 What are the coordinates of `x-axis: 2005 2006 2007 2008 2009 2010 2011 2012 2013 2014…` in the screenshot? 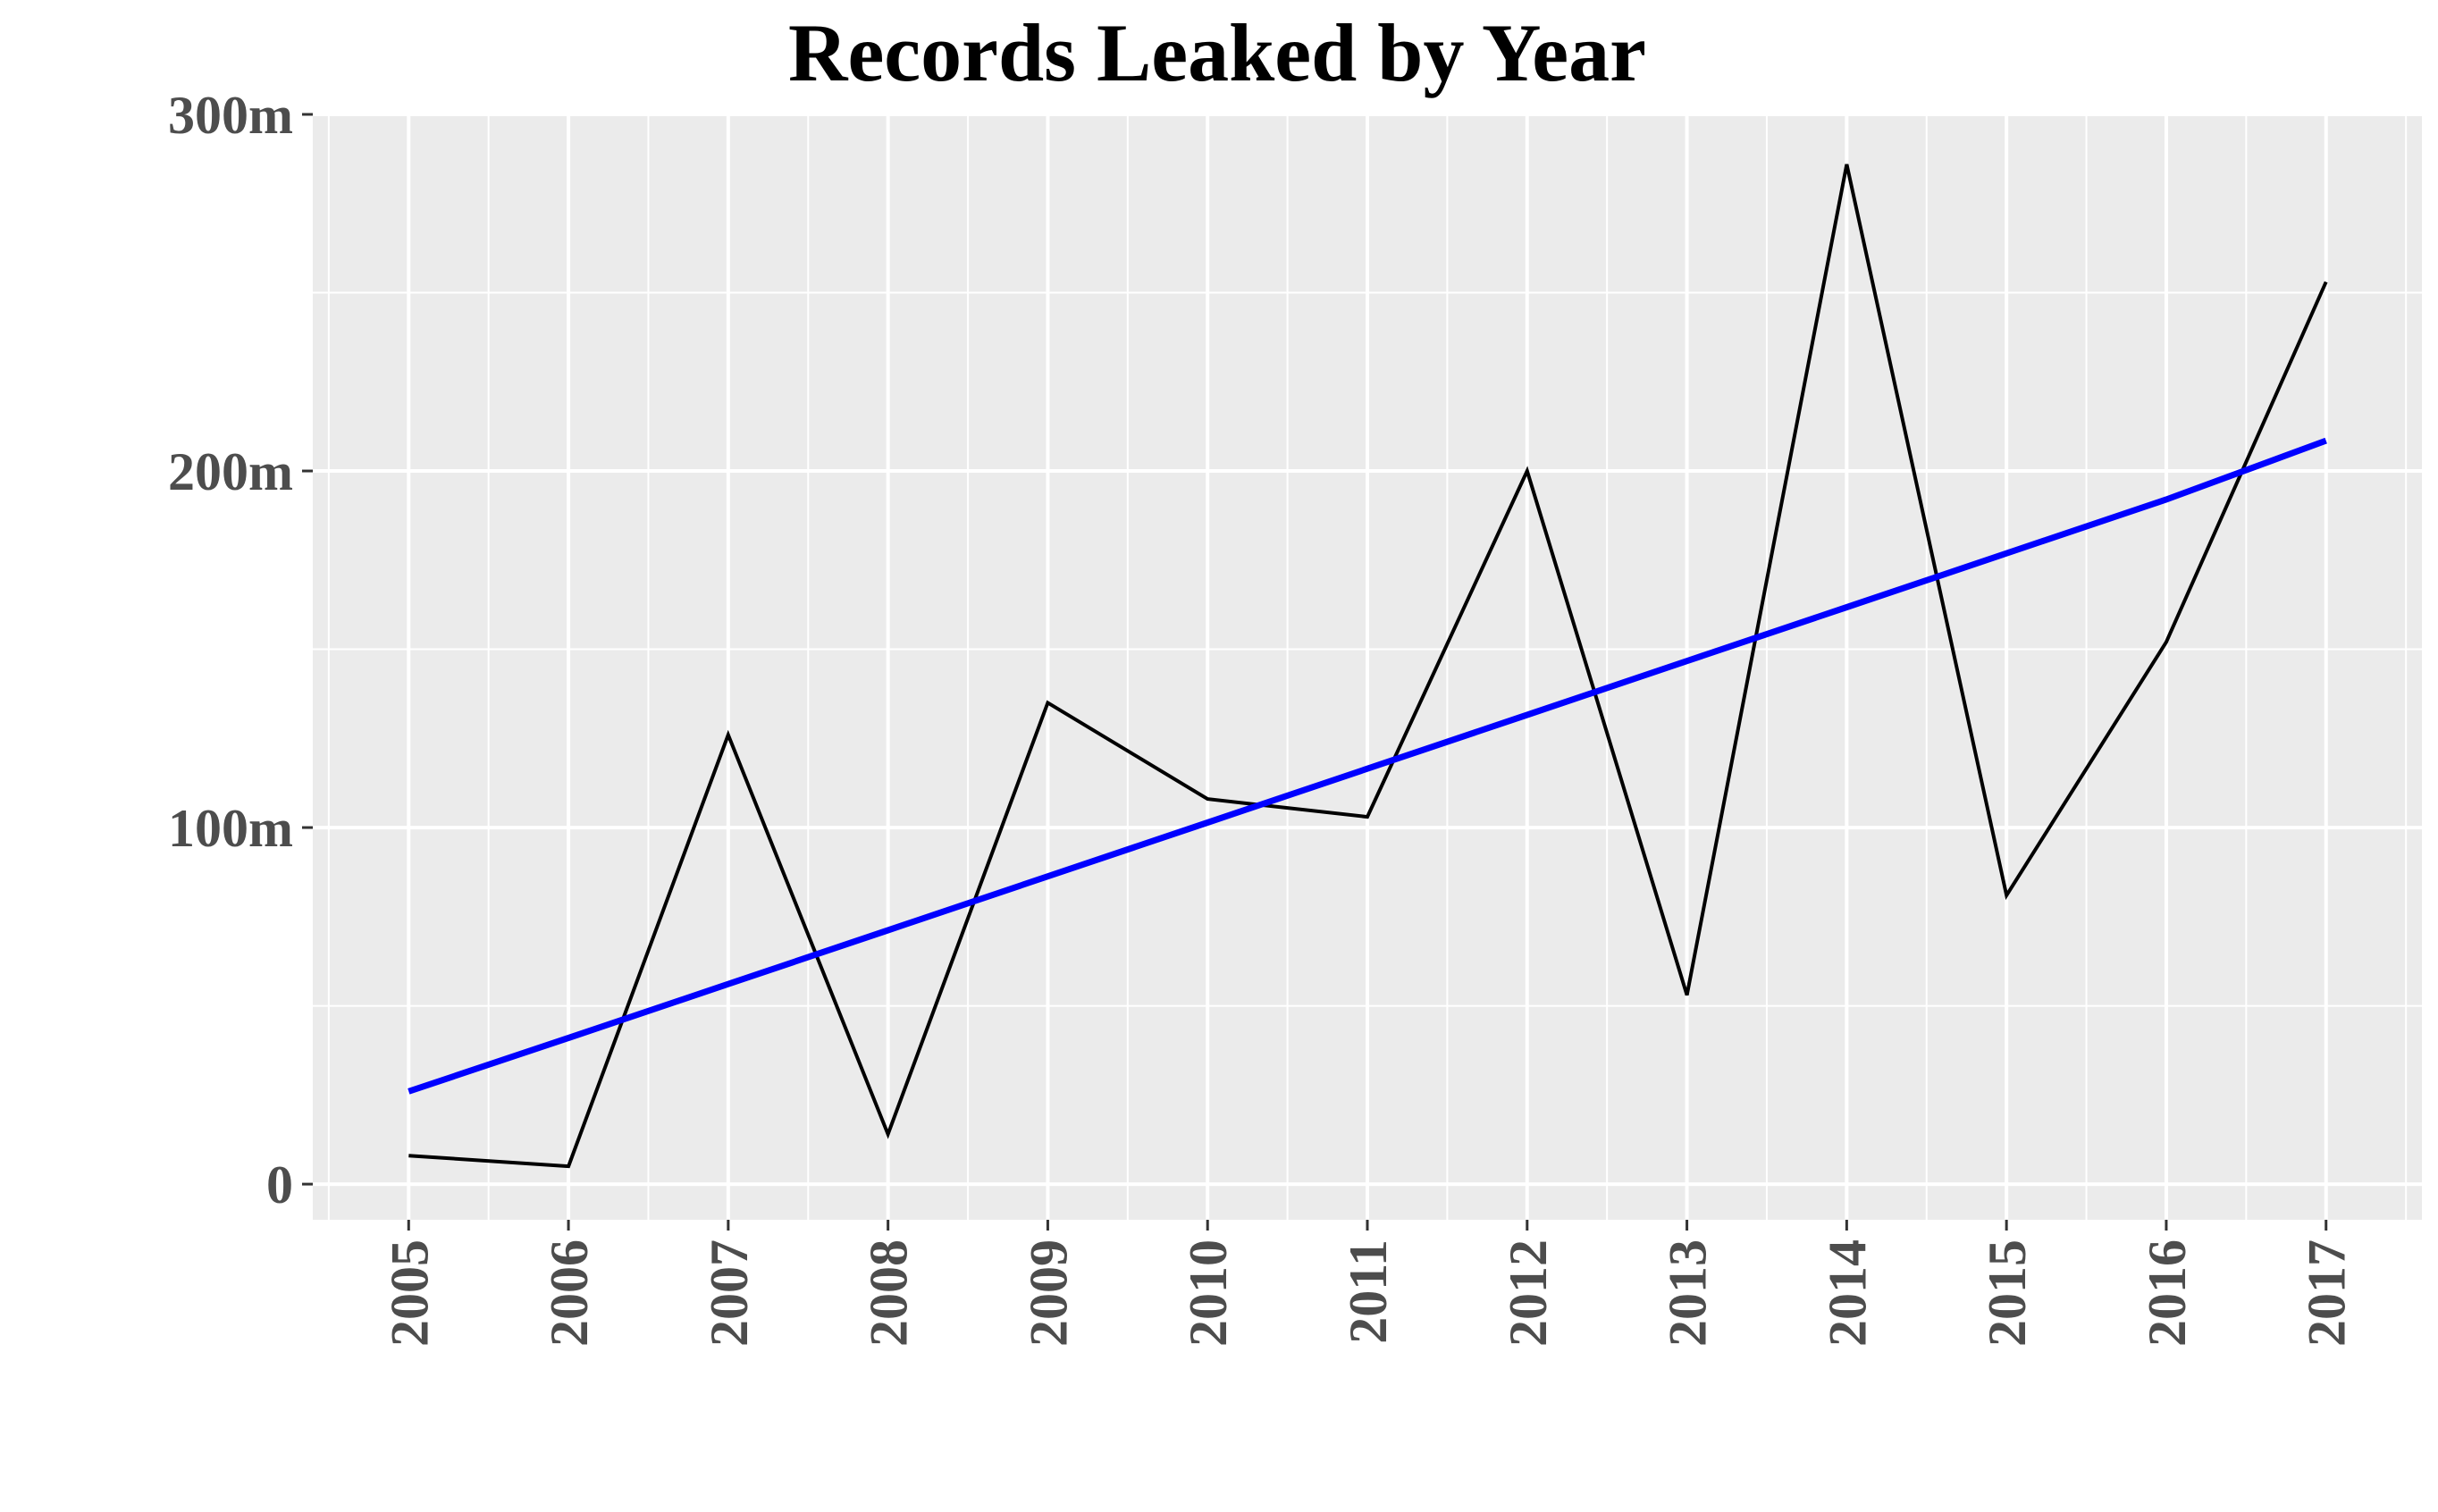 It's located at (1368, 1283).